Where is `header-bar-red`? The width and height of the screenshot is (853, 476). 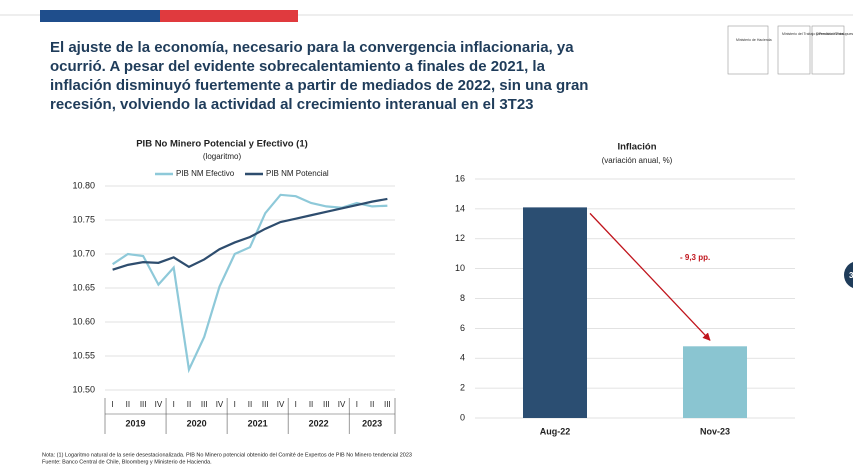
header-bar-red is located at coordinates (229, 16).